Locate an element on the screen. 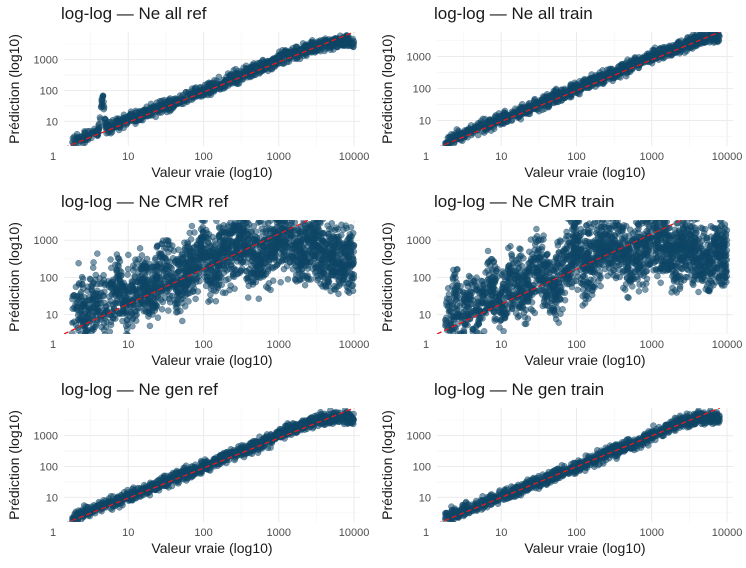  y-tick-label: 100 is located at coordinates (49, 278).